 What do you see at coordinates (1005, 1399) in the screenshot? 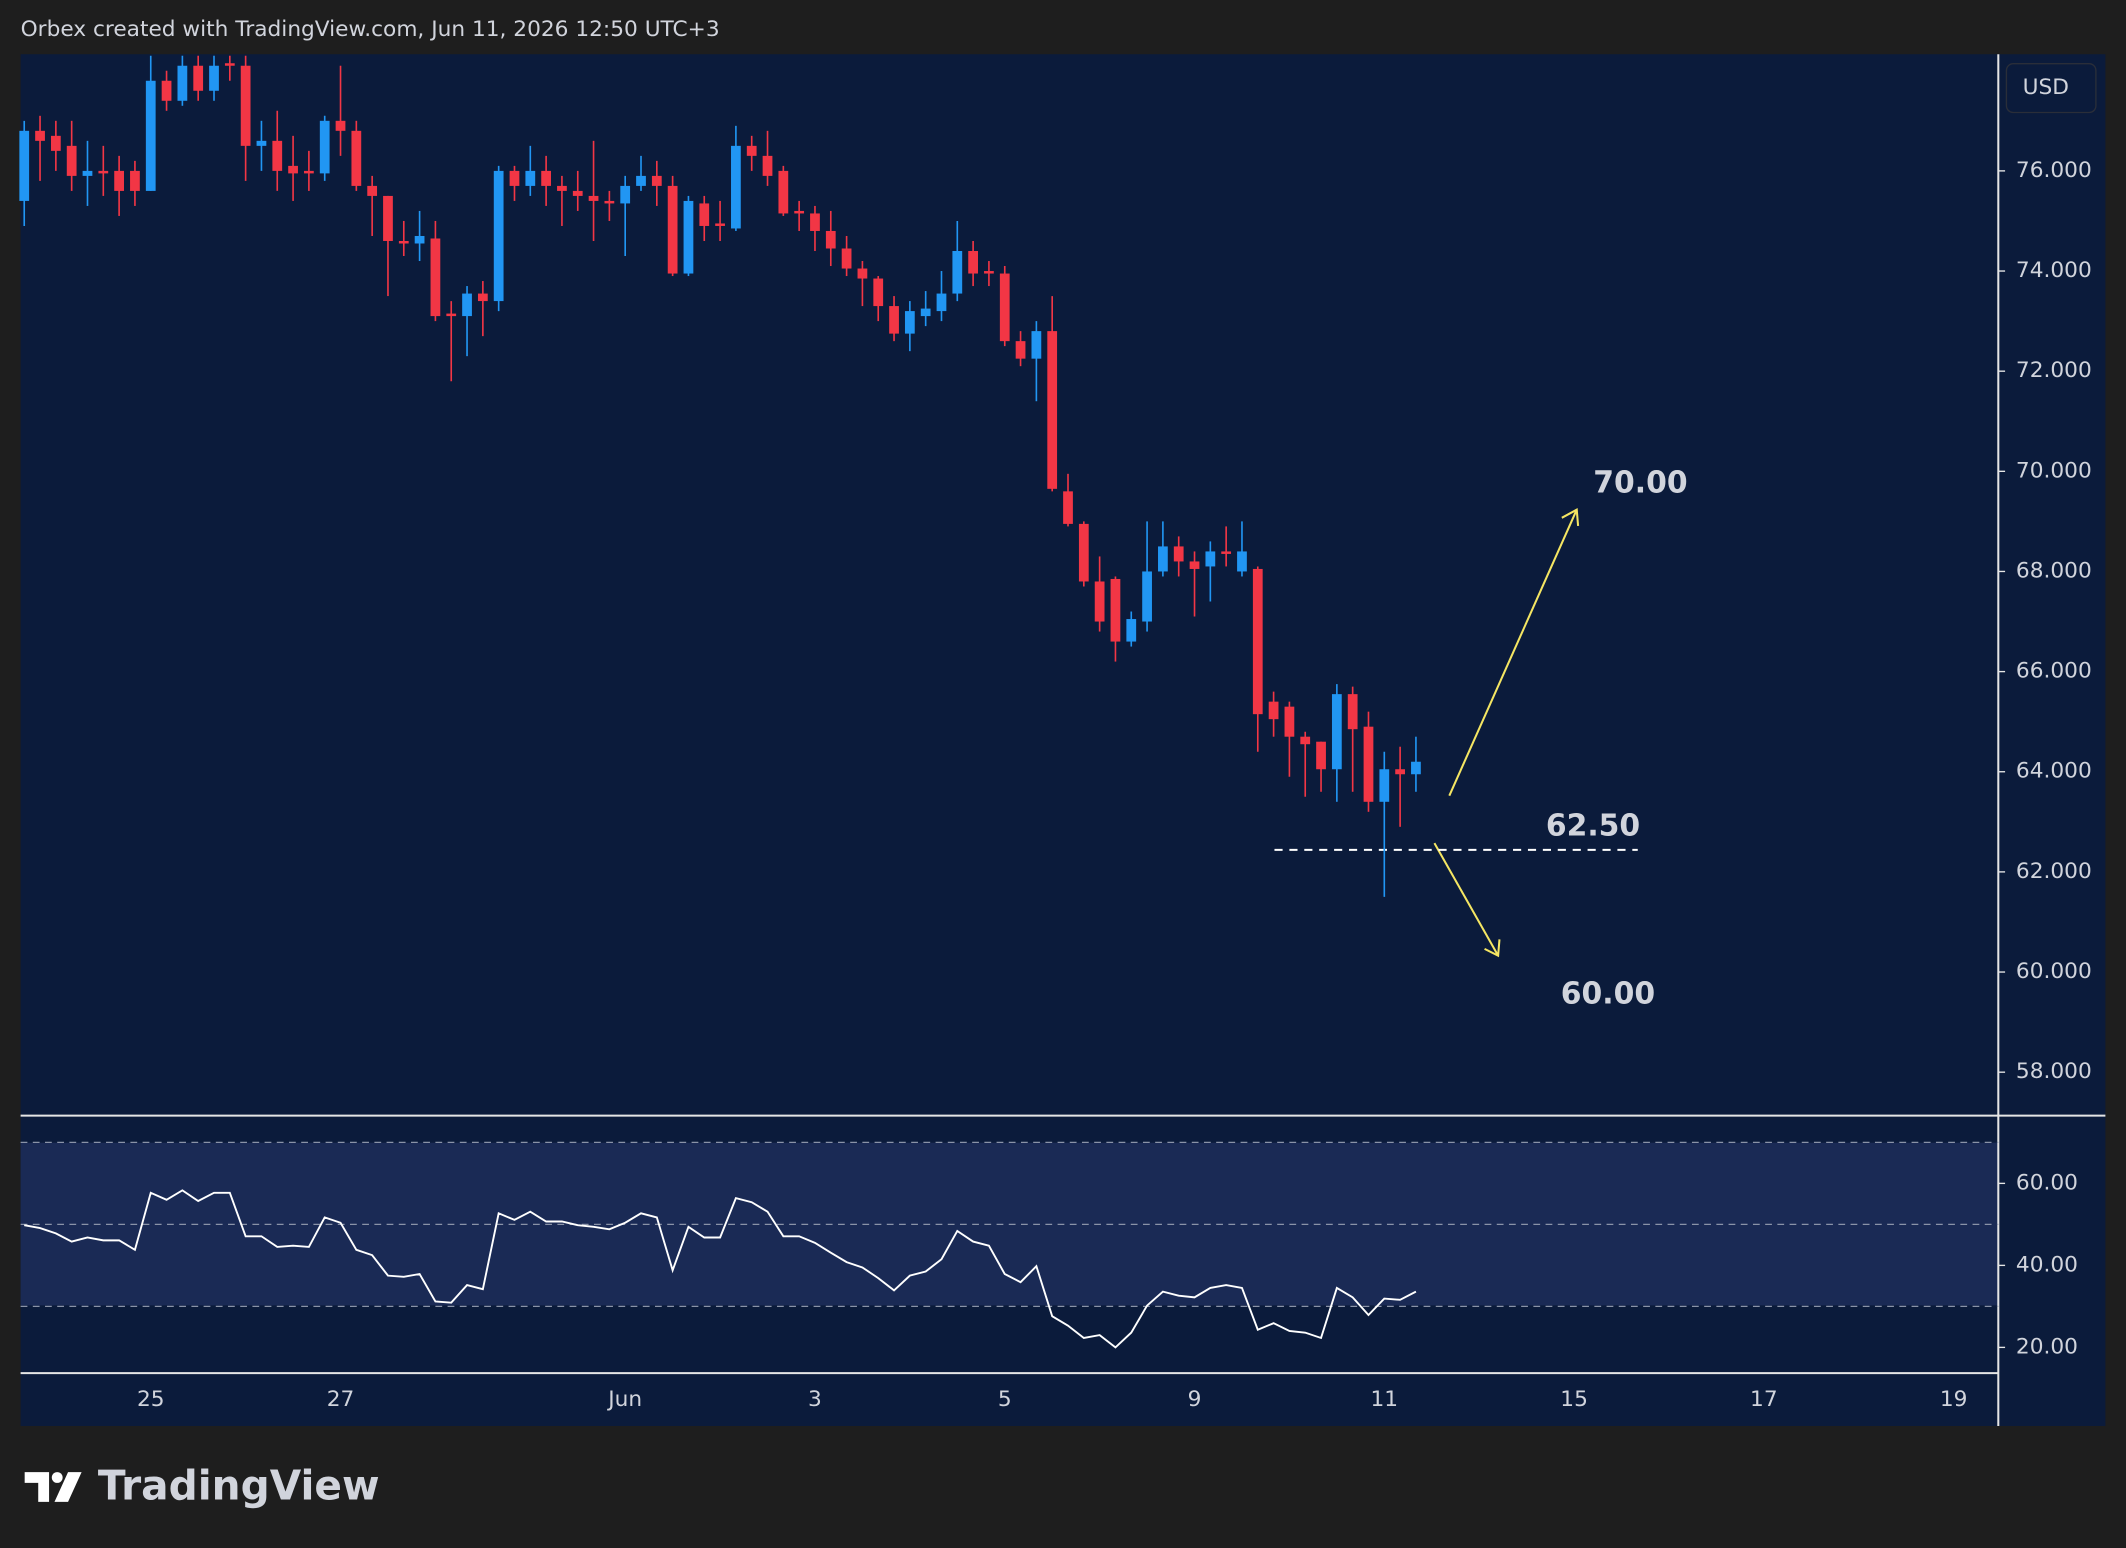
I see `x-tick-label: 5` at bounding box center [1005, 1399].